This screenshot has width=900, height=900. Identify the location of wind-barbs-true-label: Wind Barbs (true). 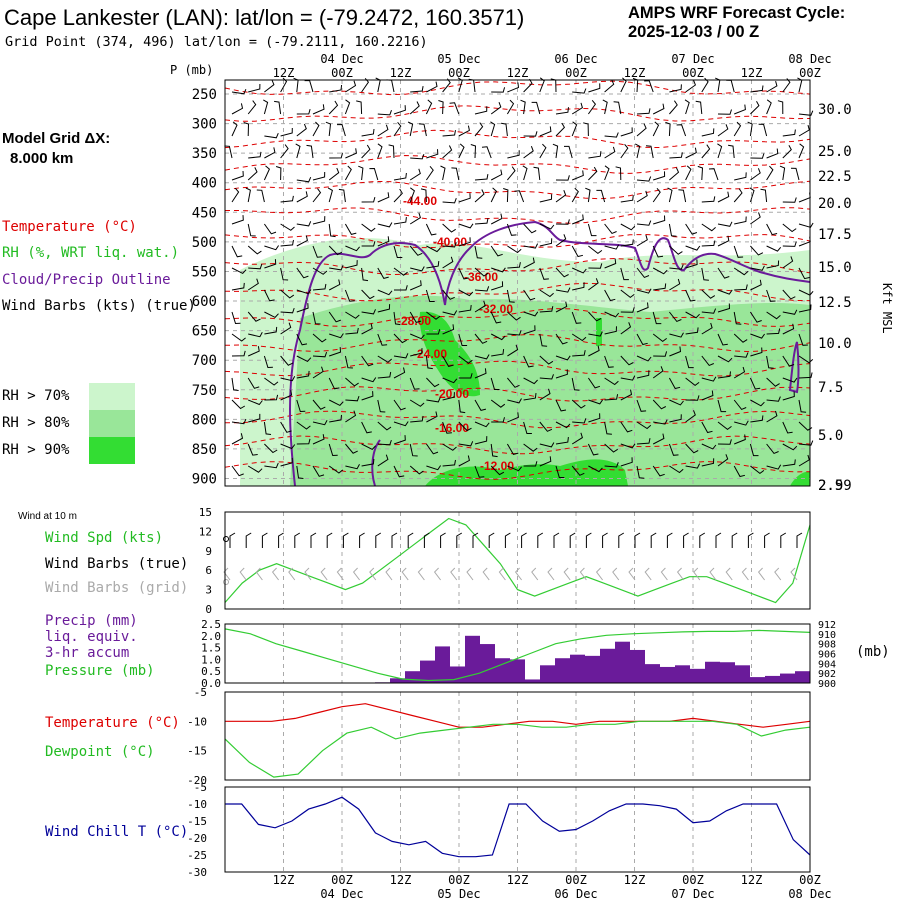
(116, 564).